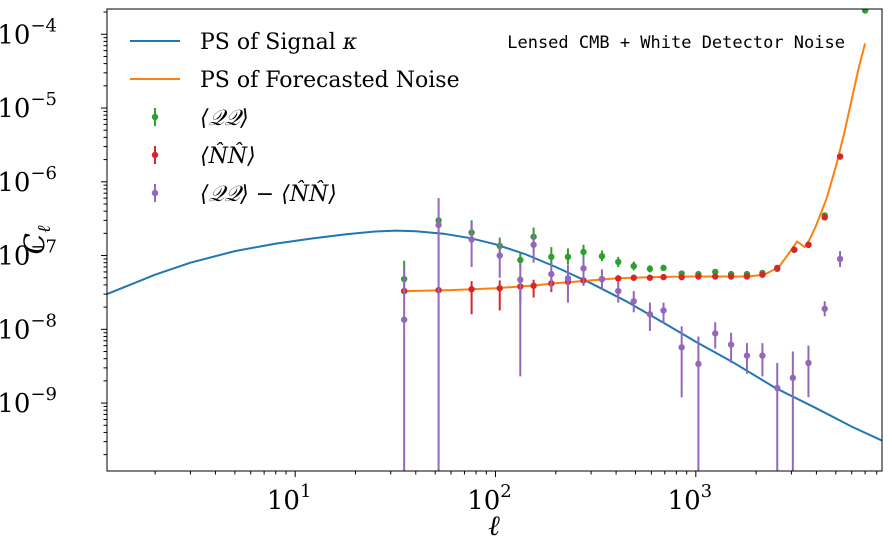 Image resolution: width=892 pixels, height=551 pixels. I want to click on legend-label-0: PS of Signal κ, so click(279, 42).